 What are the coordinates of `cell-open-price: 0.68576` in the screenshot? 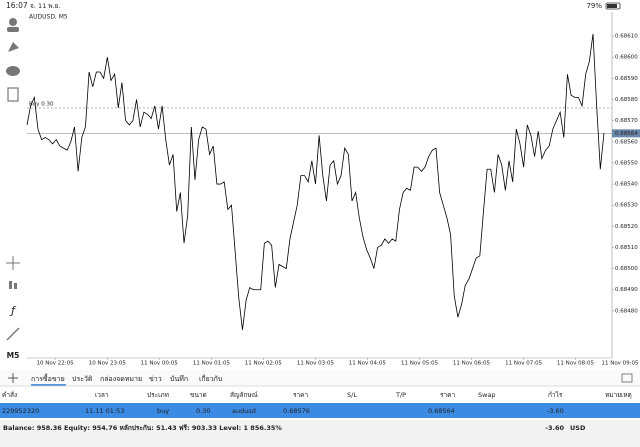 It's located at (296, 411).